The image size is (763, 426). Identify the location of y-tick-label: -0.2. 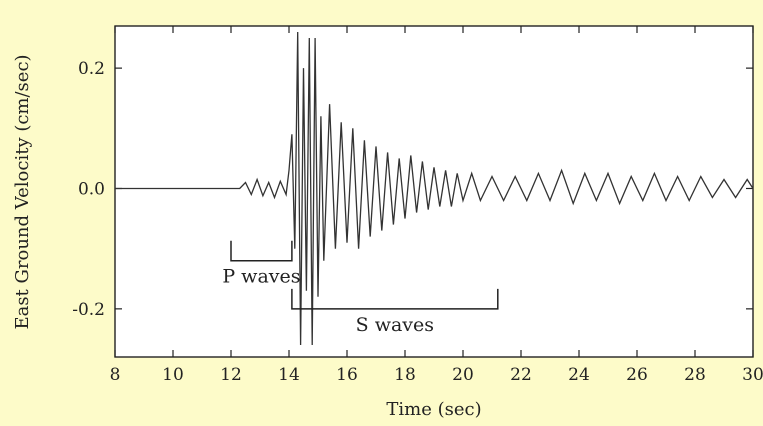
(88, 310).